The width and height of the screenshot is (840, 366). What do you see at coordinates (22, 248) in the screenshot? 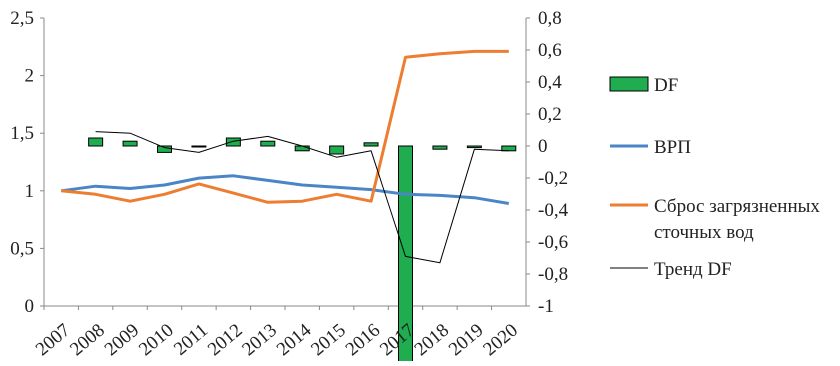
I see `left-tick-label: 0,5` at bounding box center [22, 248].